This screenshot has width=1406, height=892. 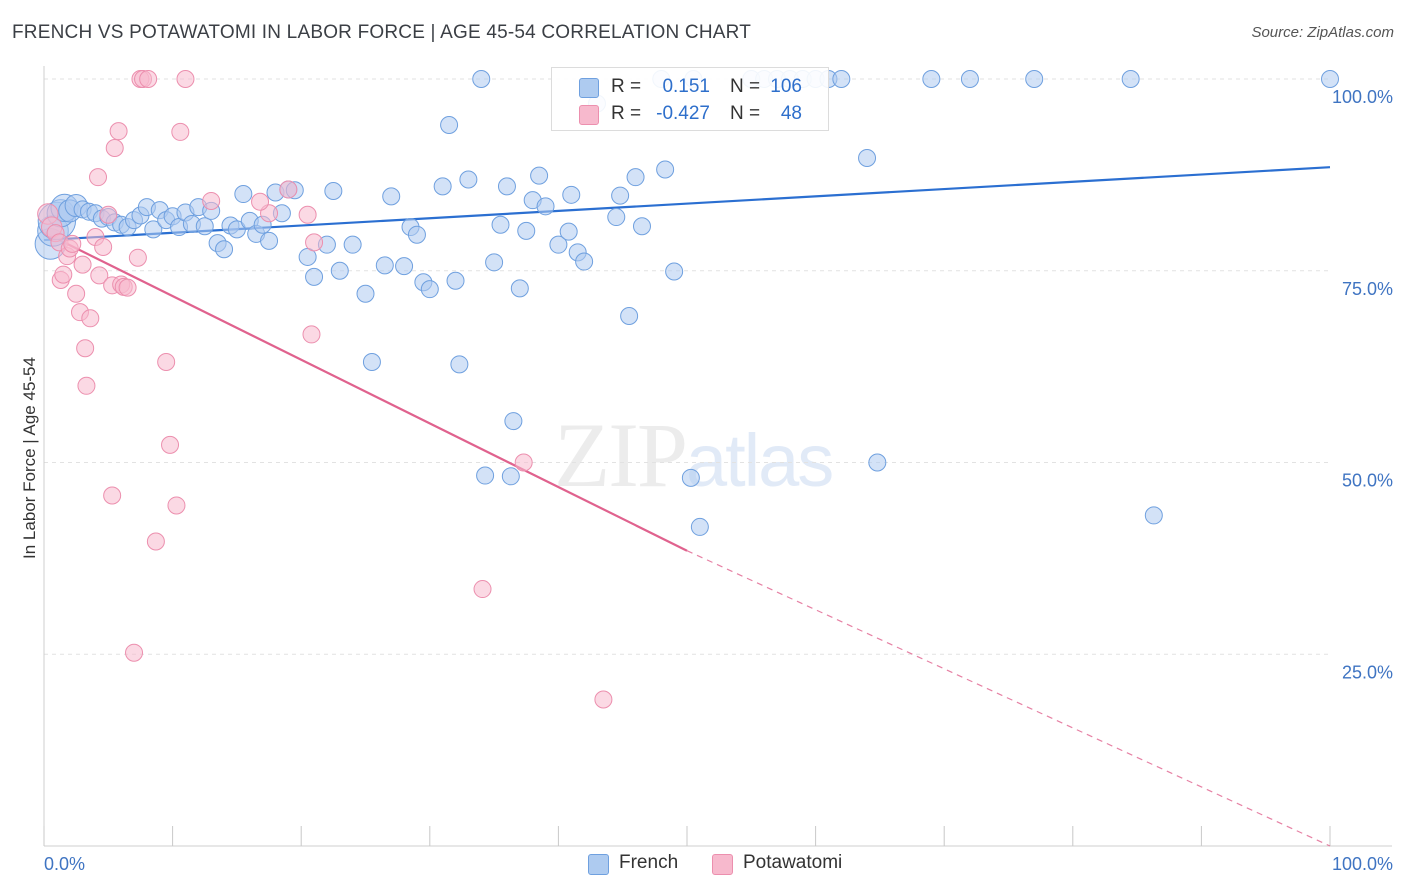 I want to click on source-label: Source: ZipAtlas.com, so click(x=1322, y=32).